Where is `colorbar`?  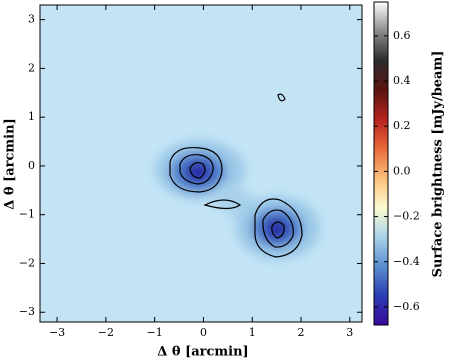 colorbar is located at coordinates (381, 163).